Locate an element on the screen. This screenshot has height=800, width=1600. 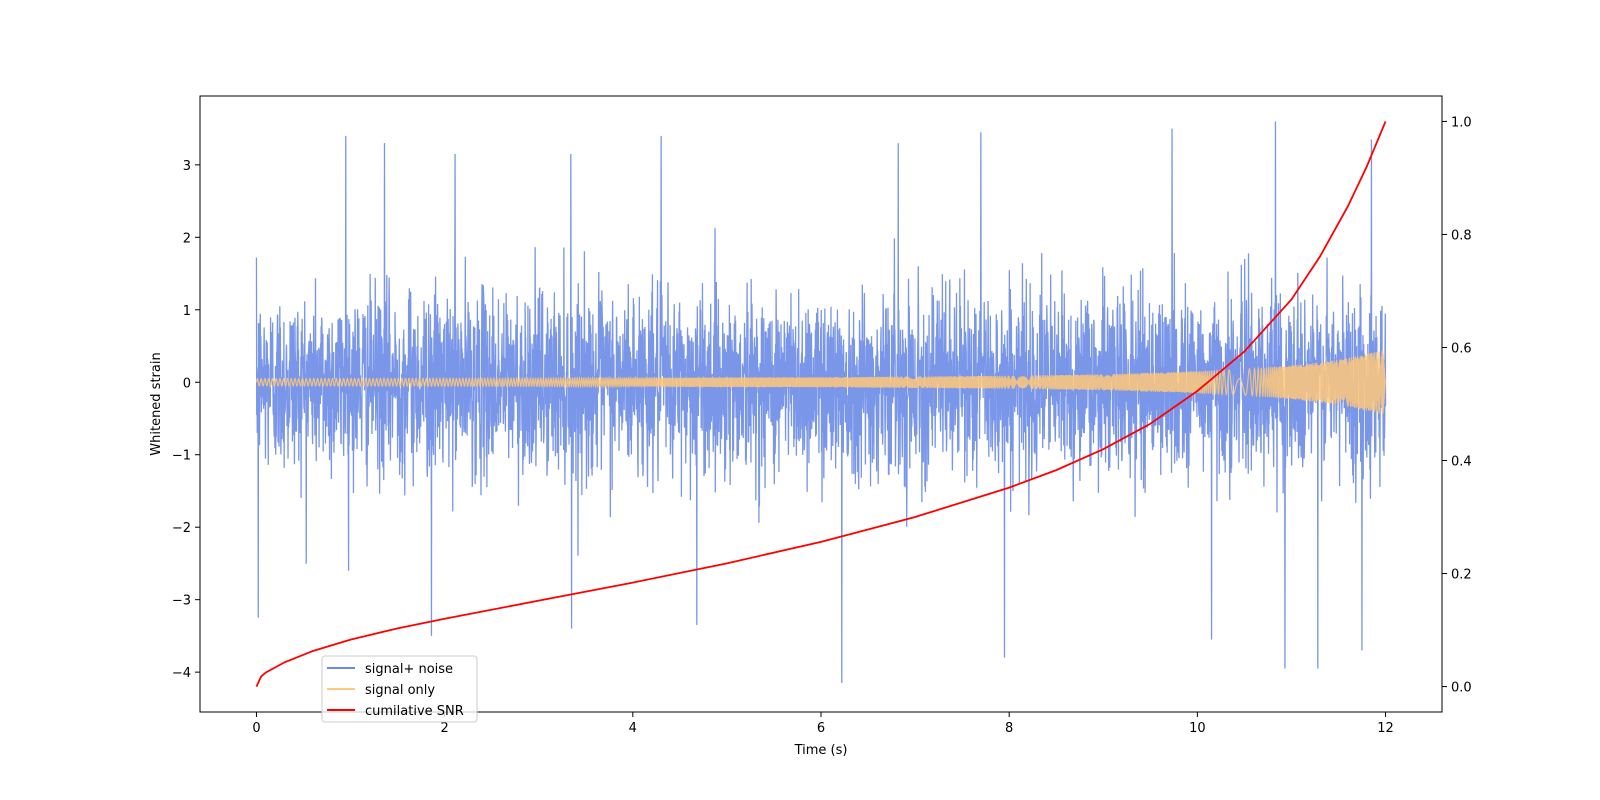
x-tick-label: 8 is located at coordinates (1009, 728).